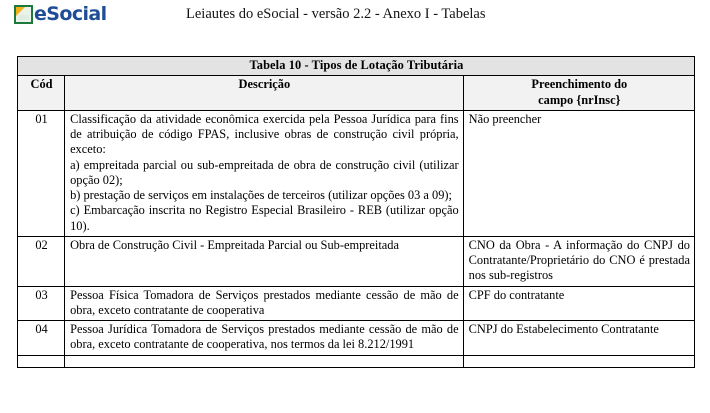 This screenshot has width=710, height=413. Describe the element at coordinates (579, 84) in the screenshot. I see `column-header-preenchimento-line1: Preenchimento do` at that location.